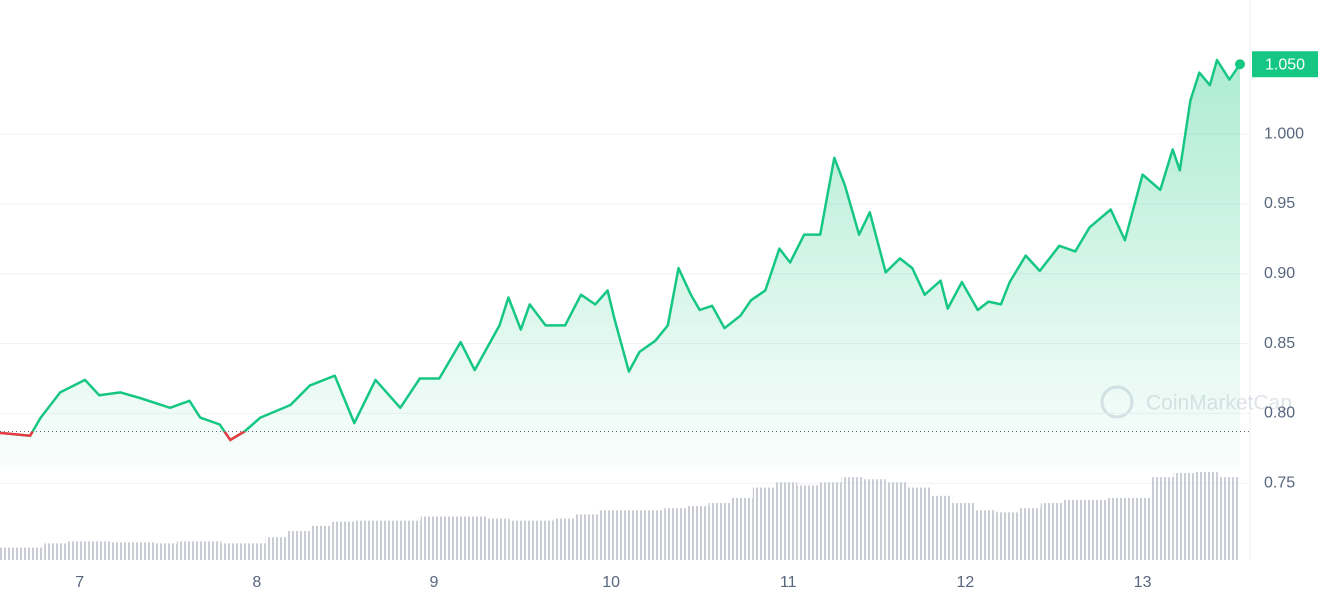 This screenshot has width=1320, height=605. Describe the element at coordinates (1279, 203) in the screenshot. I see `y-tick-label: 0.95` at that location.